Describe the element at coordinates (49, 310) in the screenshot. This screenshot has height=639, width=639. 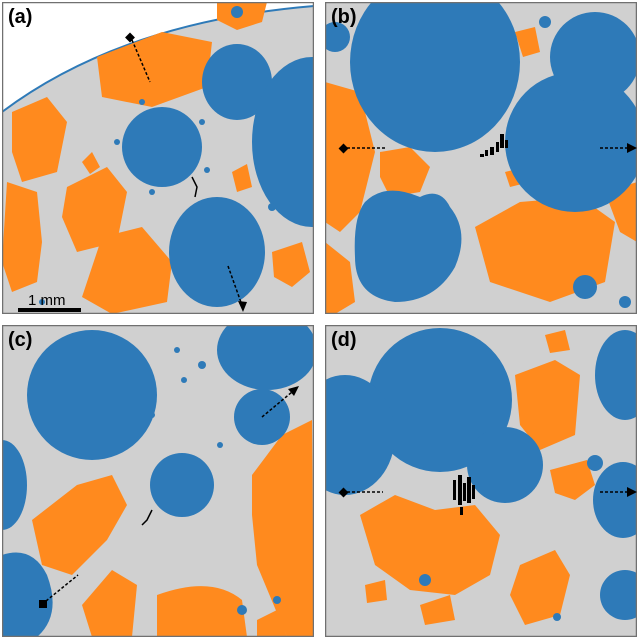
I see `scale-bar-line` at that location.